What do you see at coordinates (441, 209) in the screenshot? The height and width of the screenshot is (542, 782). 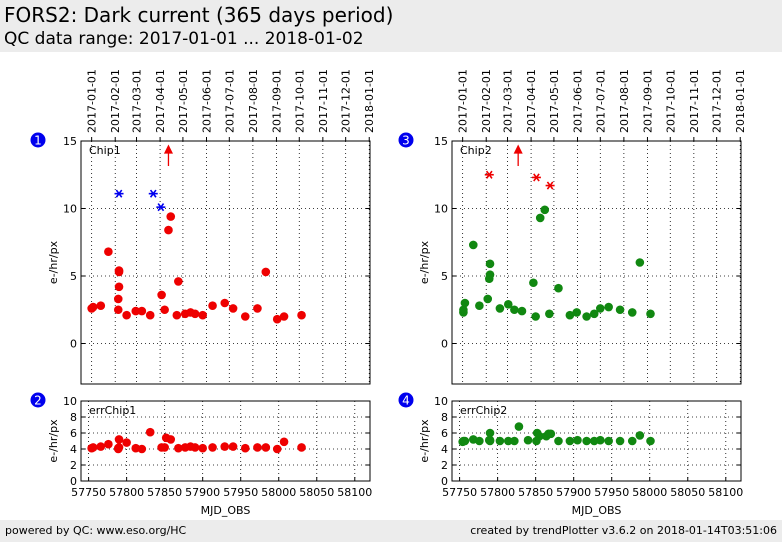 I see `y-tick-label: 10` at bounding box center [441, 209].